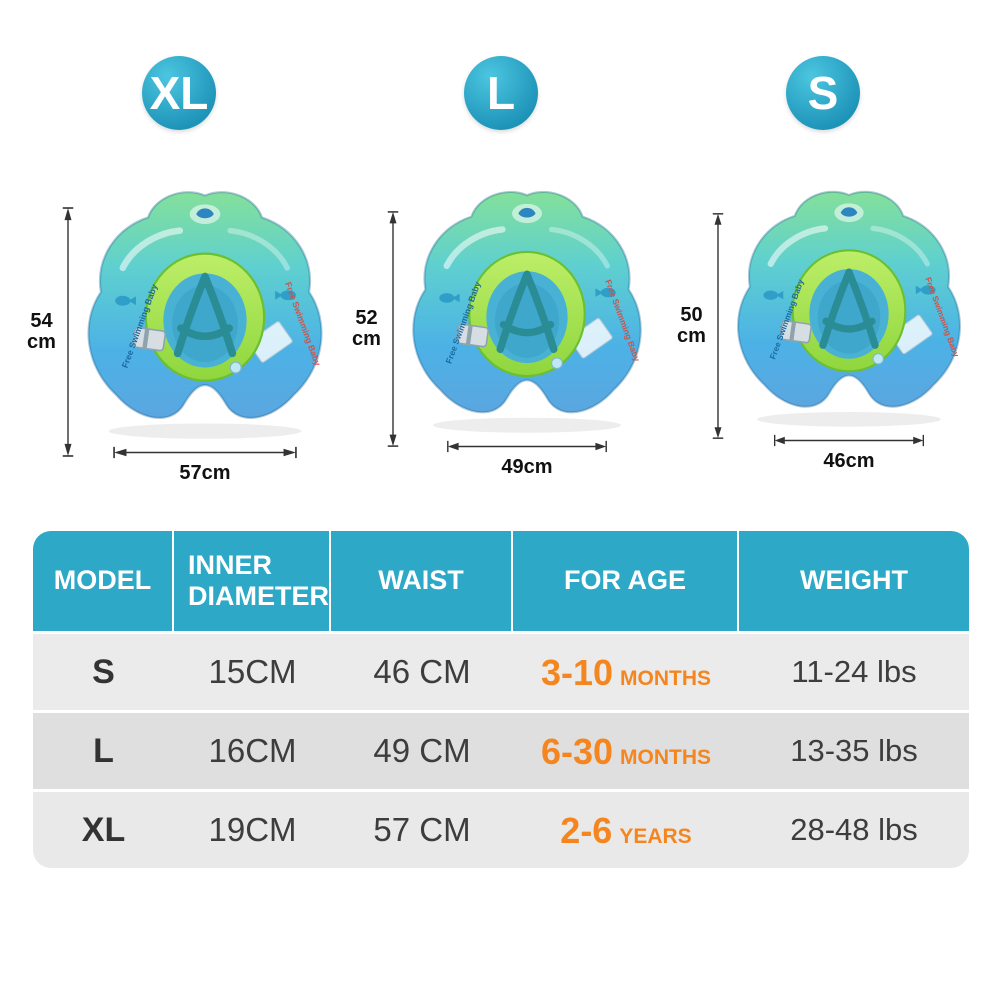  Describe the element at coordinates (422, 581) in the screenshot. I see `table-header-waist: WAIST` at that location.